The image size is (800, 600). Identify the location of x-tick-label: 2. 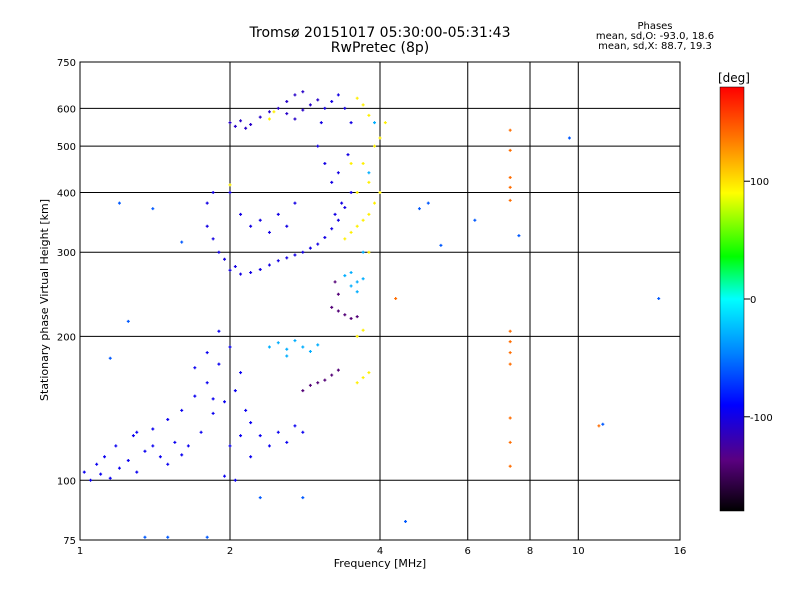
(230, 551).